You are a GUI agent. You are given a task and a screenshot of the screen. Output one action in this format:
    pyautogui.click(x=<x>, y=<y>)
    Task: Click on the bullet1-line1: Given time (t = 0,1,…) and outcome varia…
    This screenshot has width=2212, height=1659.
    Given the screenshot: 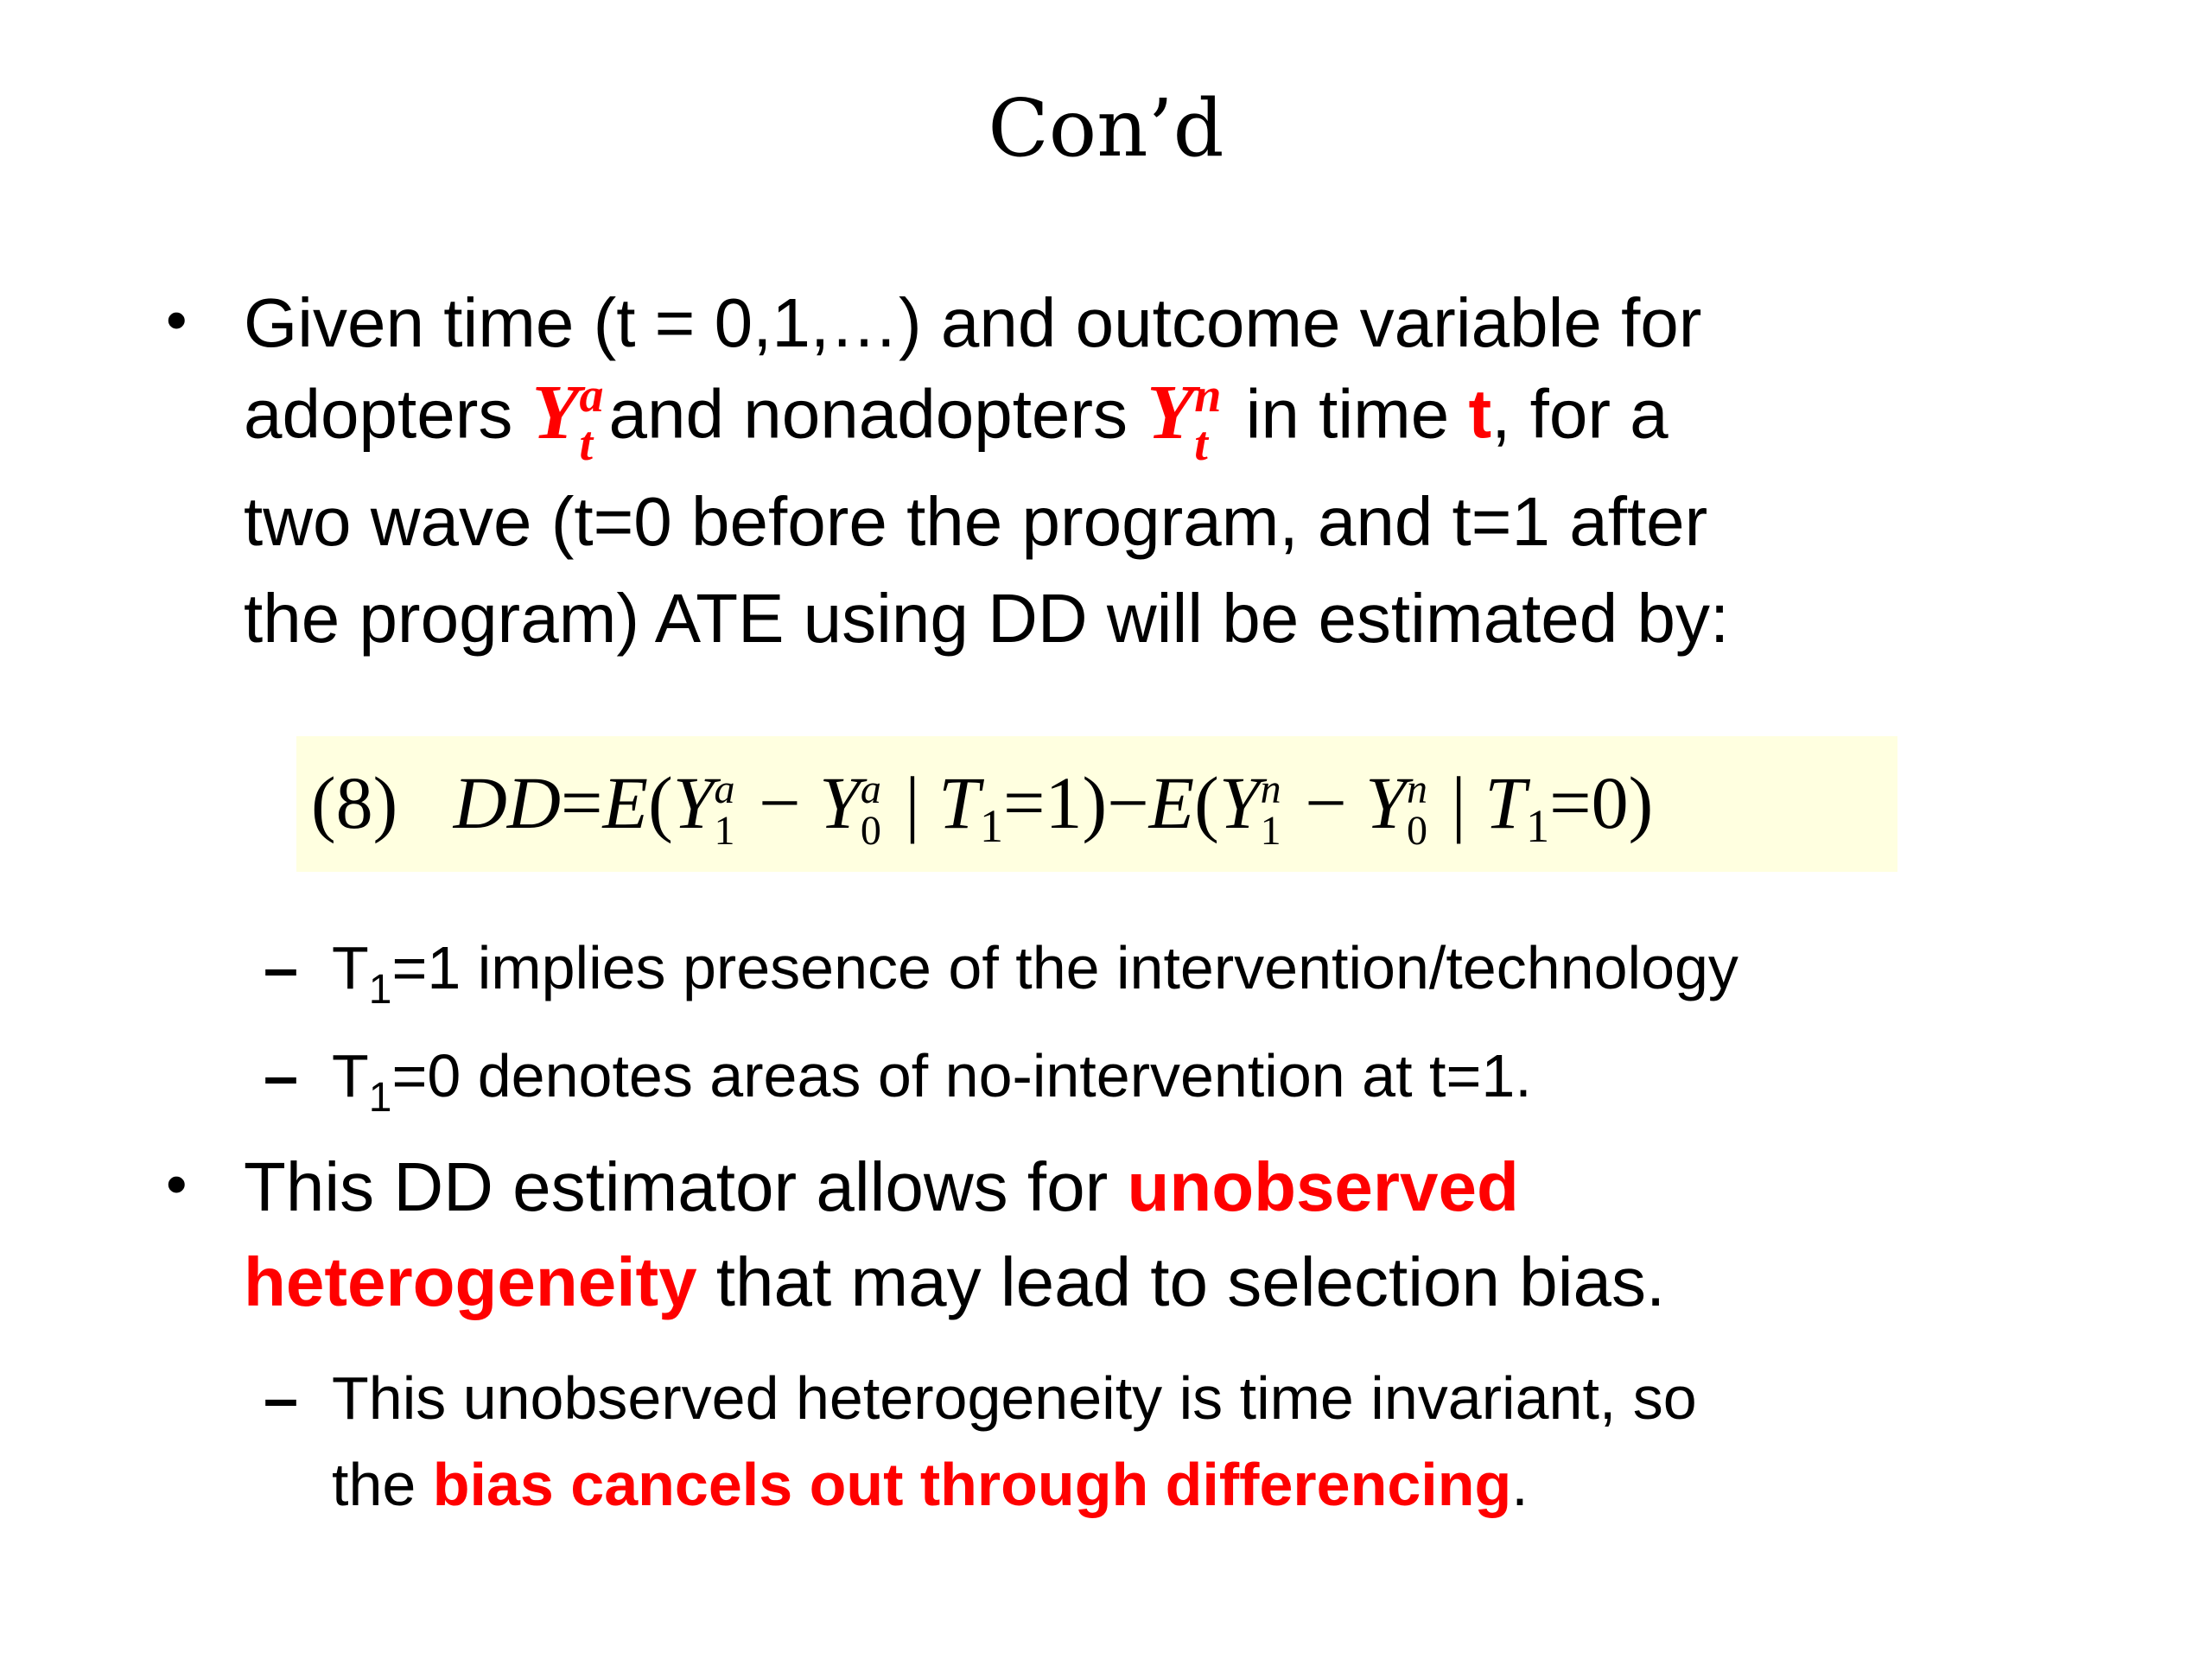 What is the action you would take?
    pyautogui.click(x=973, y=322)
    